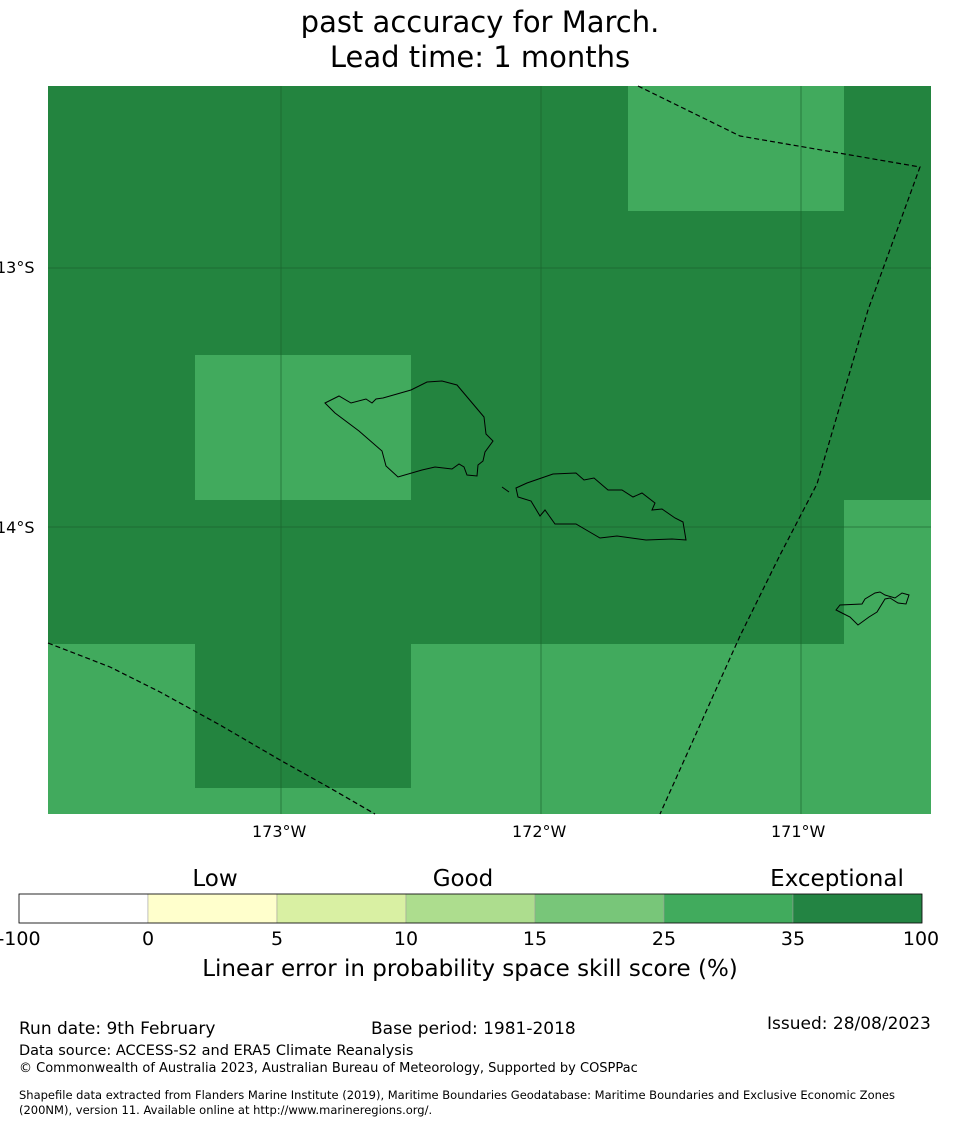  I want to click on colorbar-tick: 5, so click(277, 939).